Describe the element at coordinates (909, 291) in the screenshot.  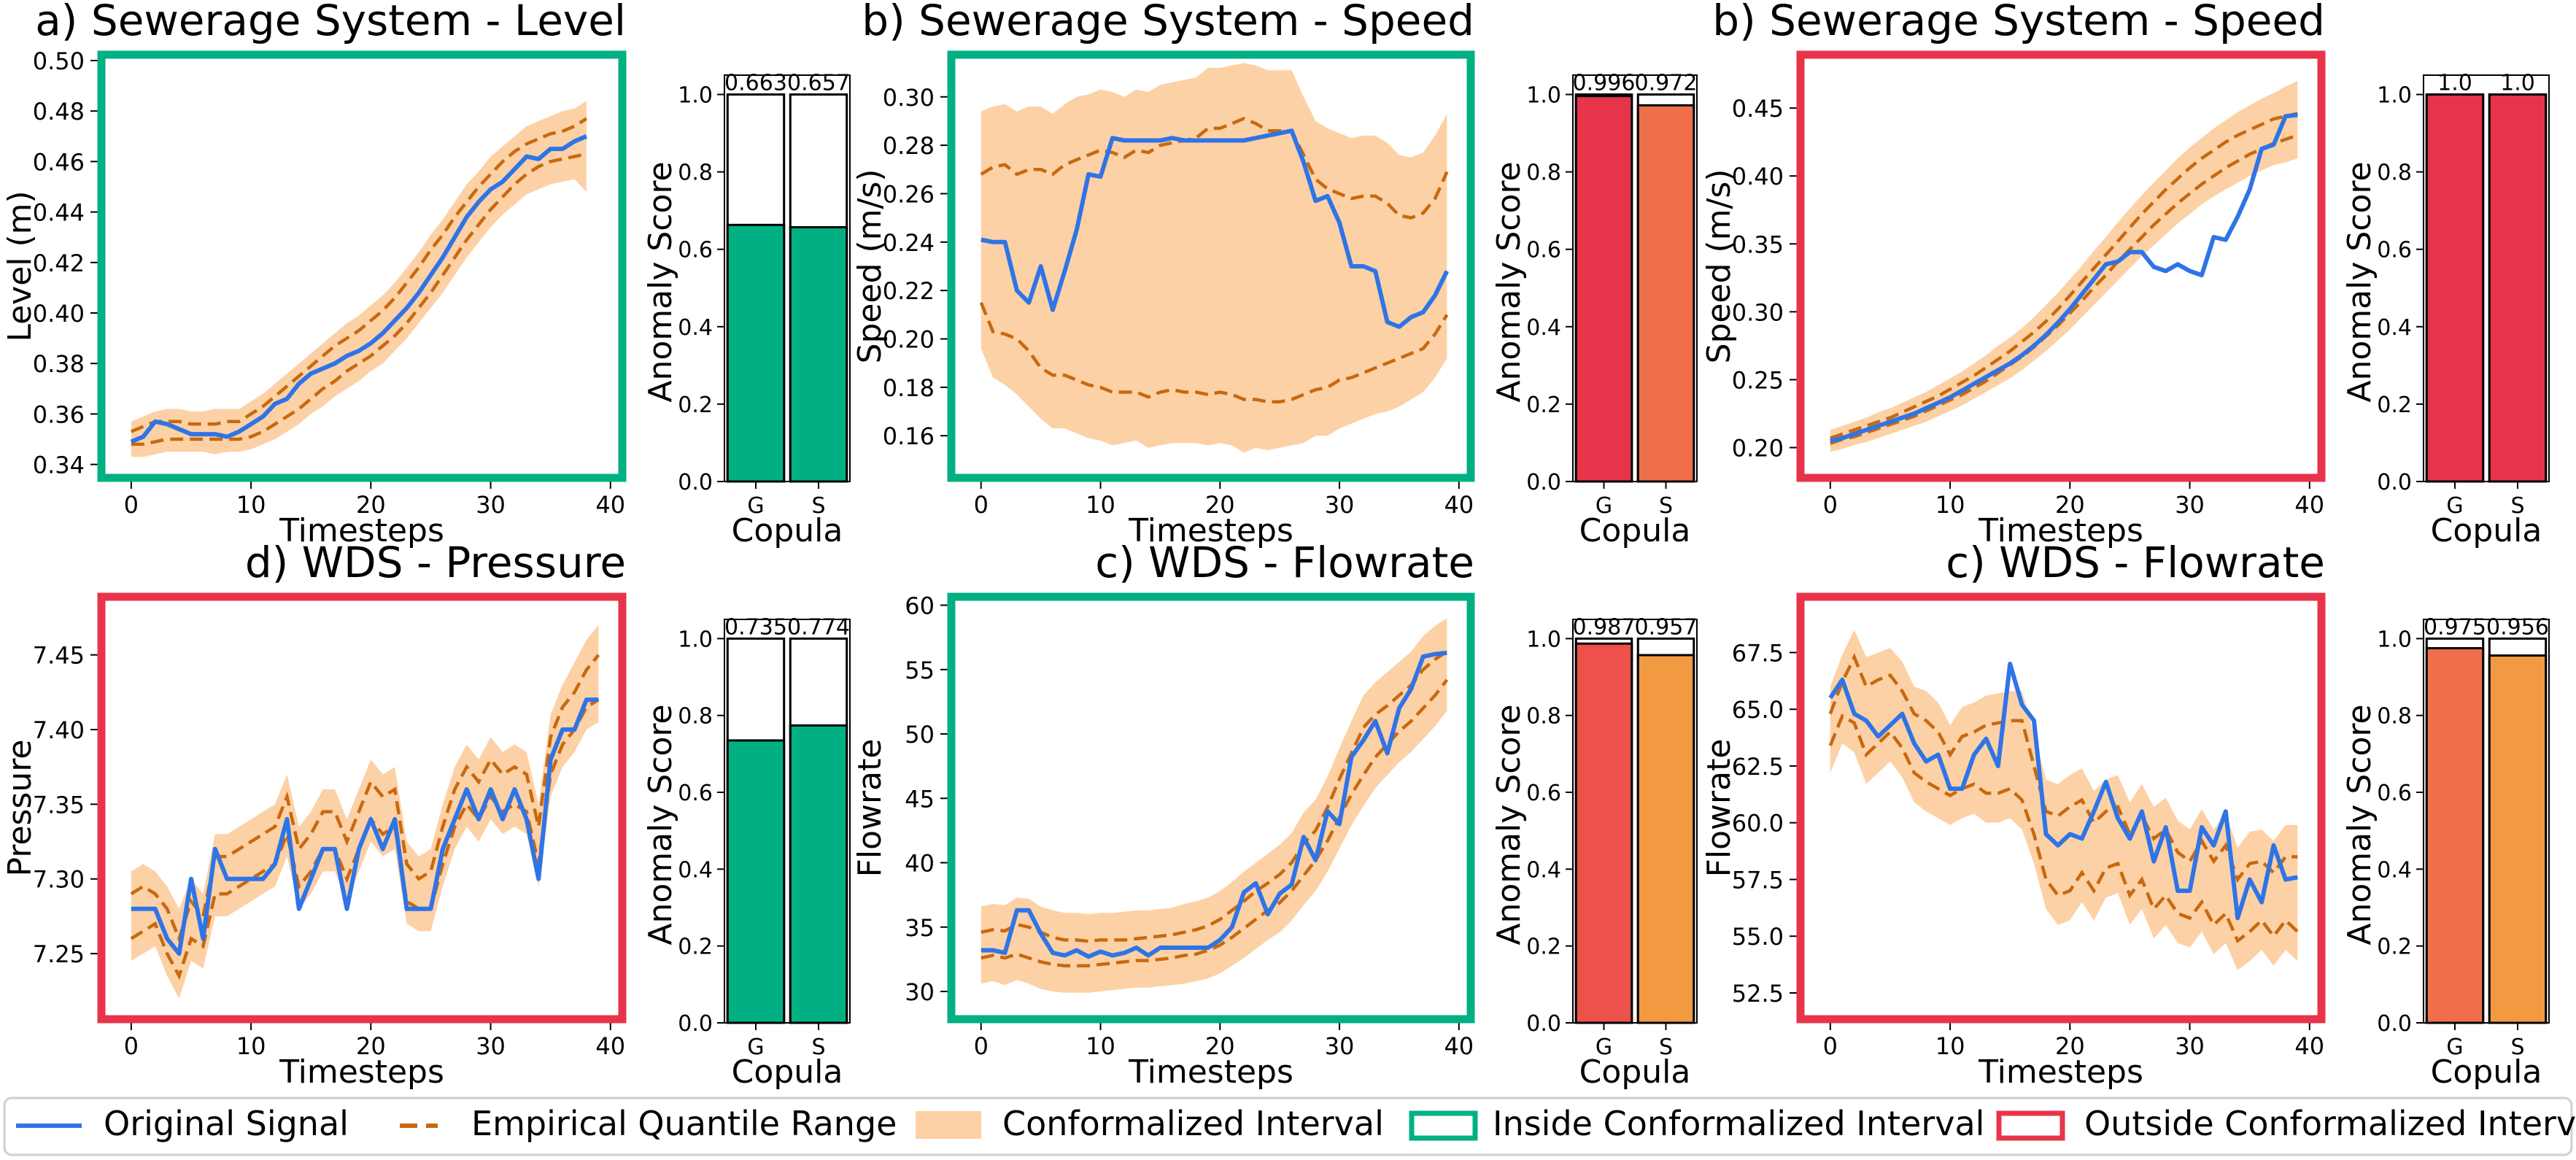
I see `y-tick-label: 0.22` at that location.